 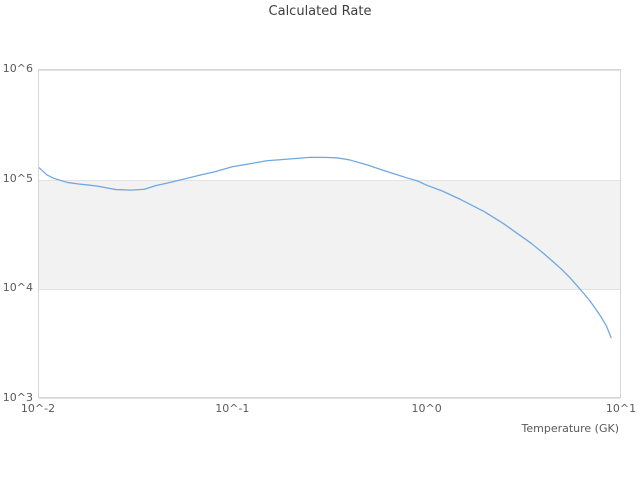 What do you see at coordinates (426, 408) in the screenshot?
I see `x-tick-label: 10^0` at bounding box center [426, 408].